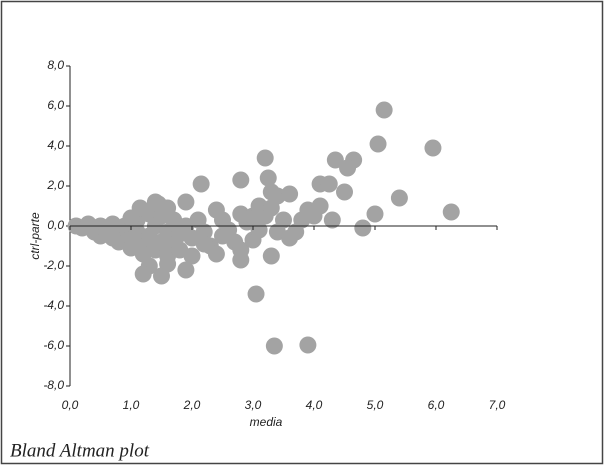 This screenshot has width=605, height=466. I want to click on x-tick-label: 2,0, so click(192, 405).